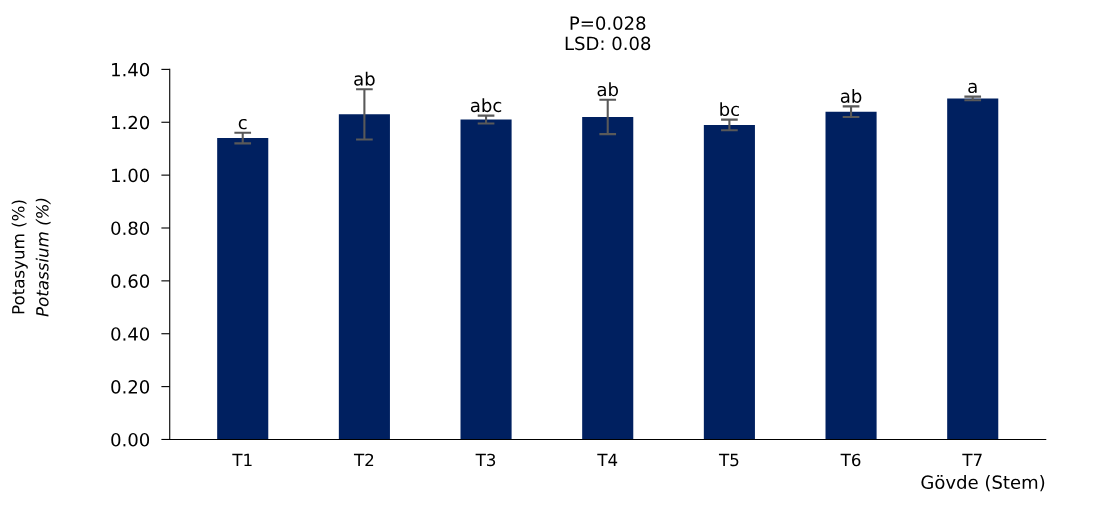 This screenshot has height=514, width=1095. Describe the element at coordinates (850, 460) in the screenshot. I see `x-tick-label: T6` at that location.